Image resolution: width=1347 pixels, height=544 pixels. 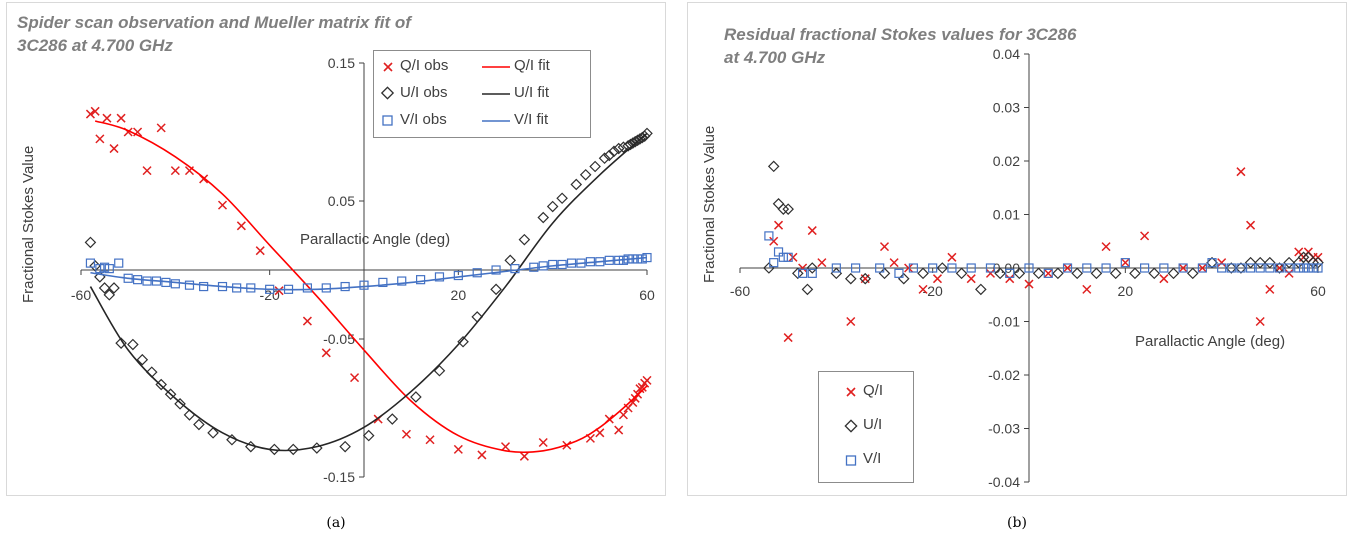 I want to click on legend-q-obs-label: Q/I obs, so click(x=424, y=65).